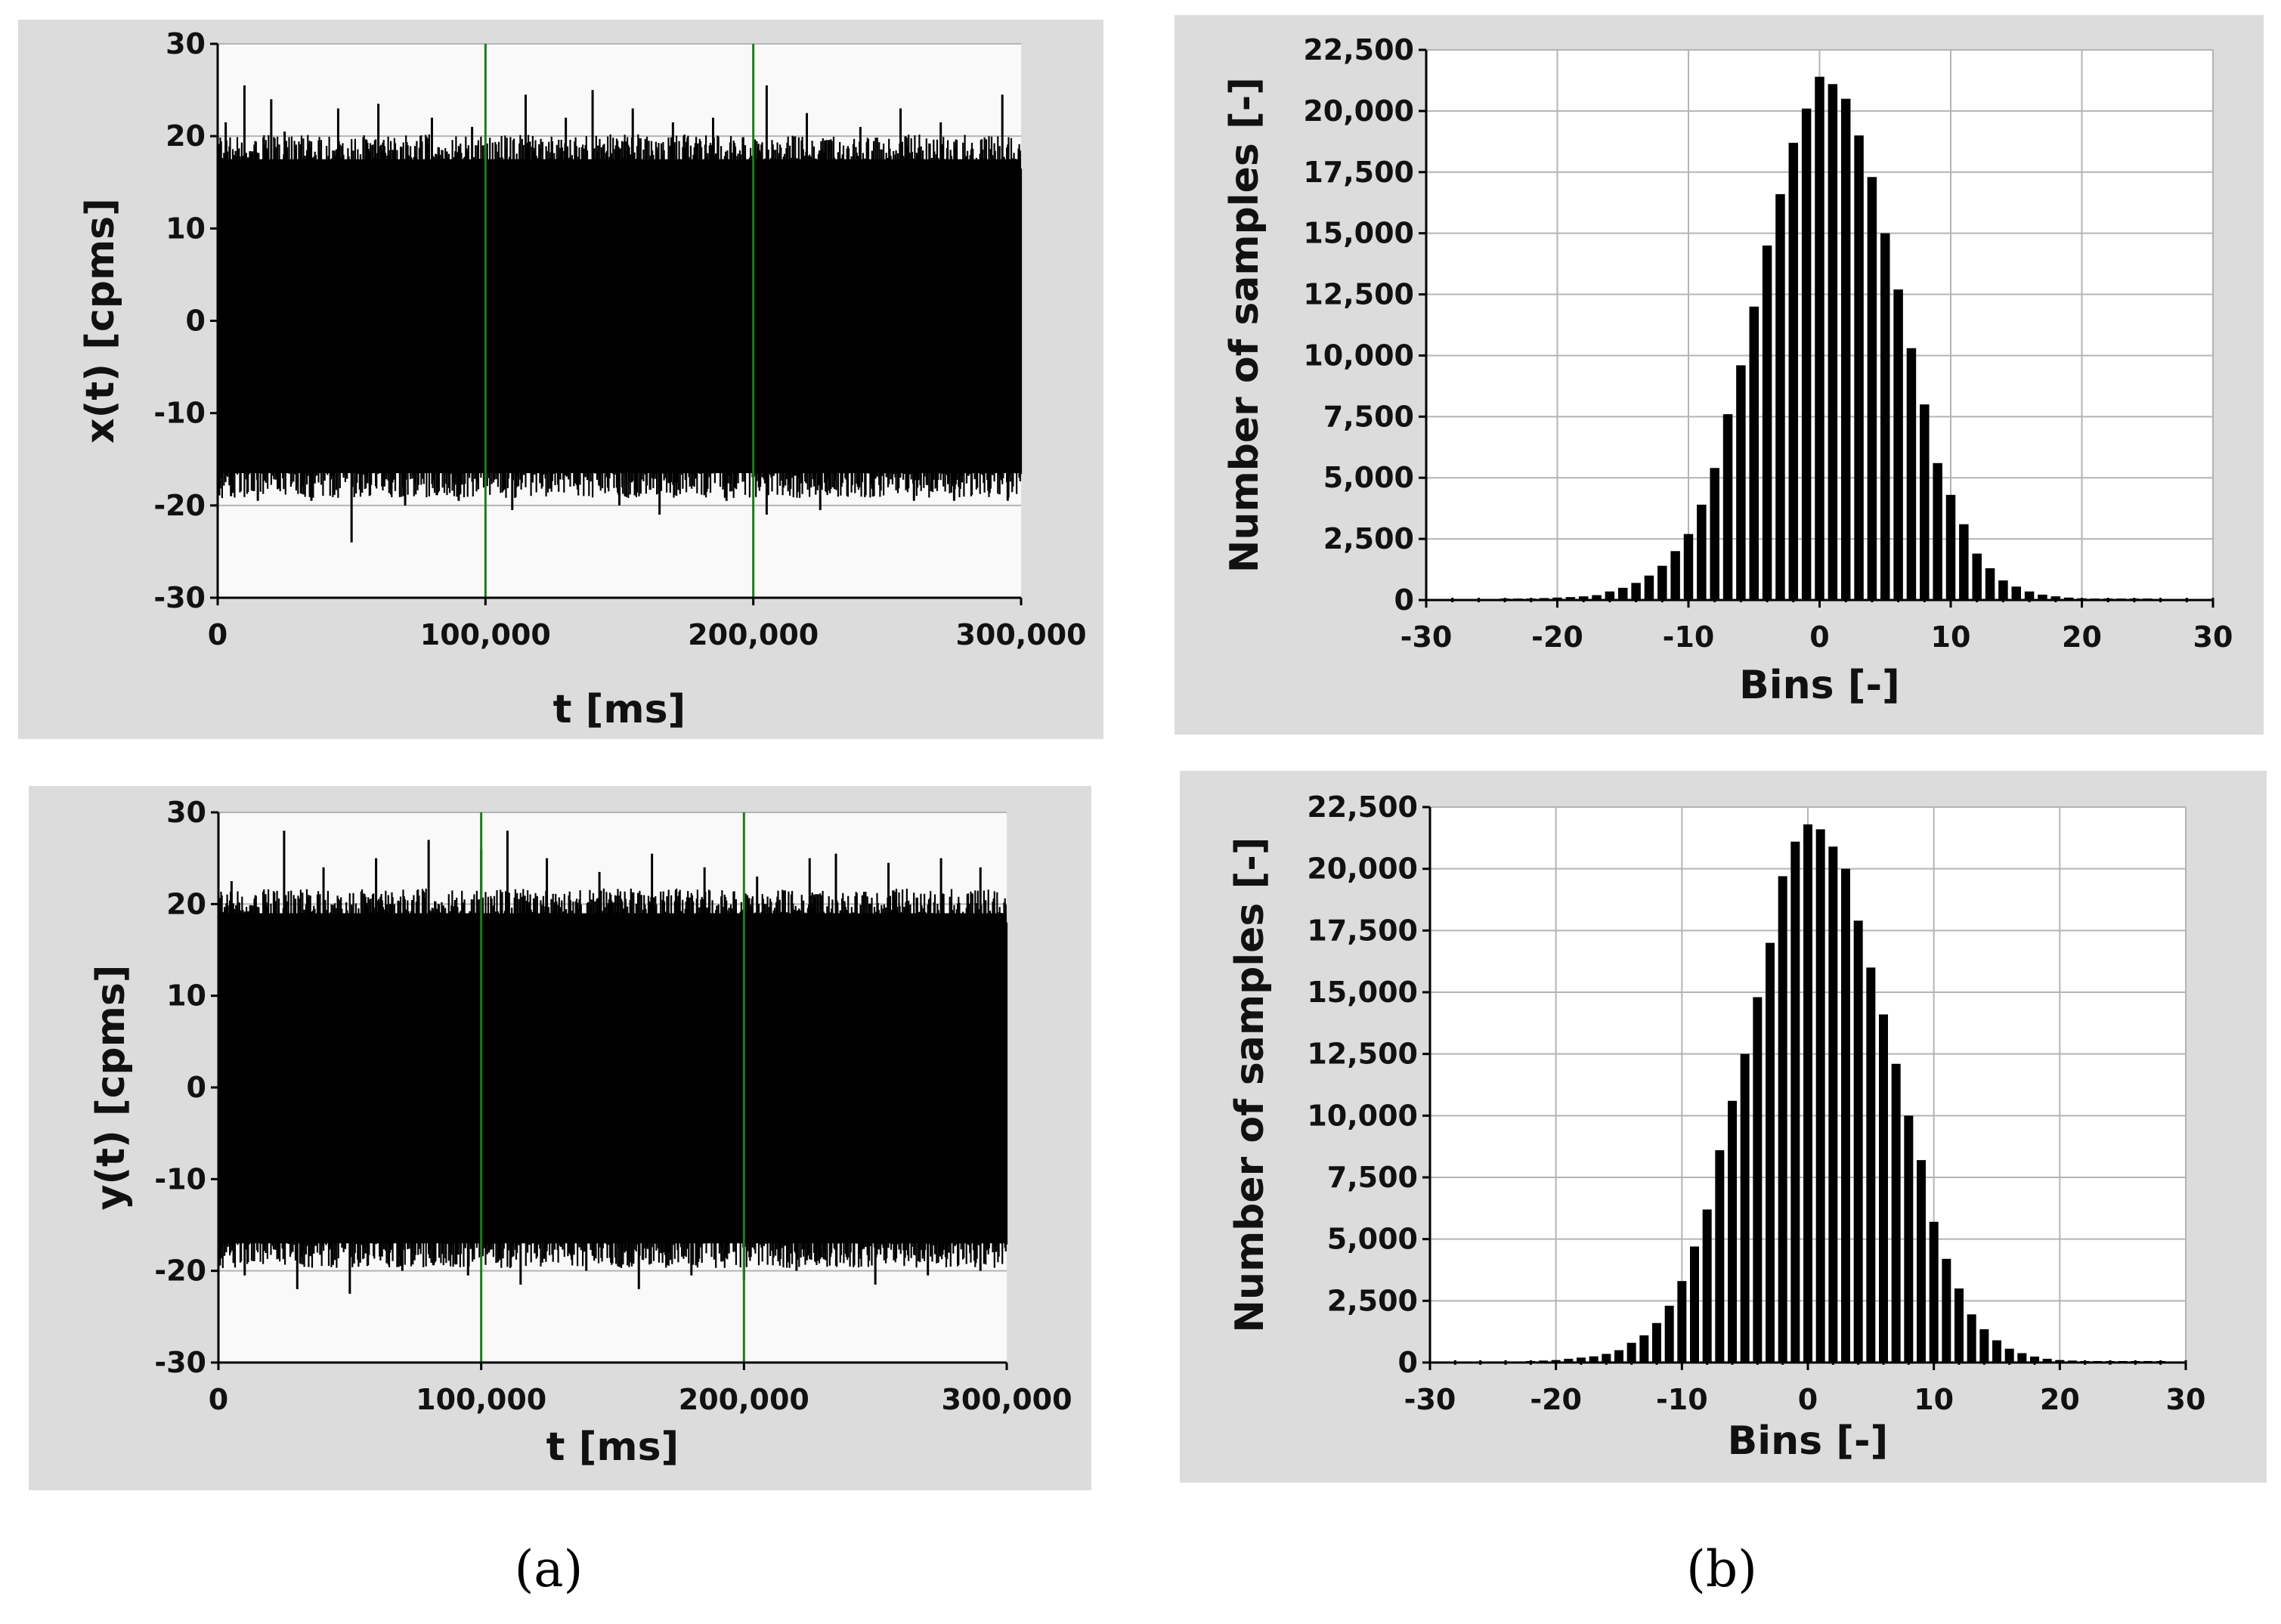  Describe the element at coordinates (1820, 685) in the screenshot. I see `x-axis-title: Bins [-]` at that location.